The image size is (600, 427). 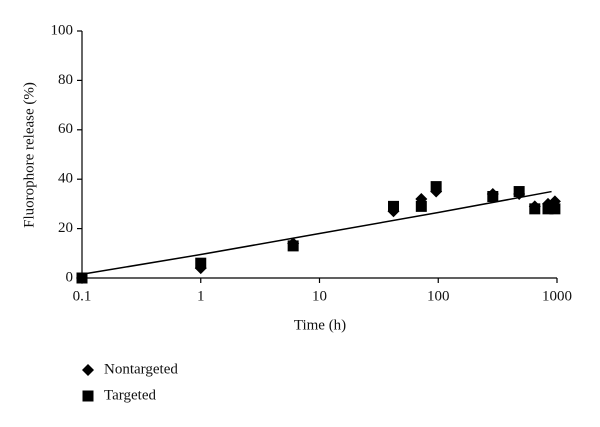 I want to click on y-tick-label: 40, so click(x=65, y=179).